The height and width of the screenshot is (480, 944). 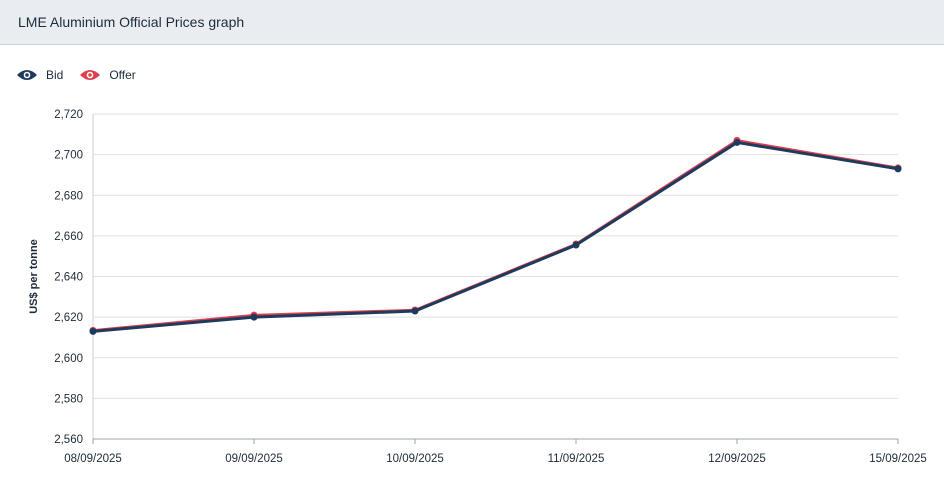 What do you see at coordinates (68, 115) in the screenshot?
I see `y-tick-label: 2,720` at bounding box center [68, 115].